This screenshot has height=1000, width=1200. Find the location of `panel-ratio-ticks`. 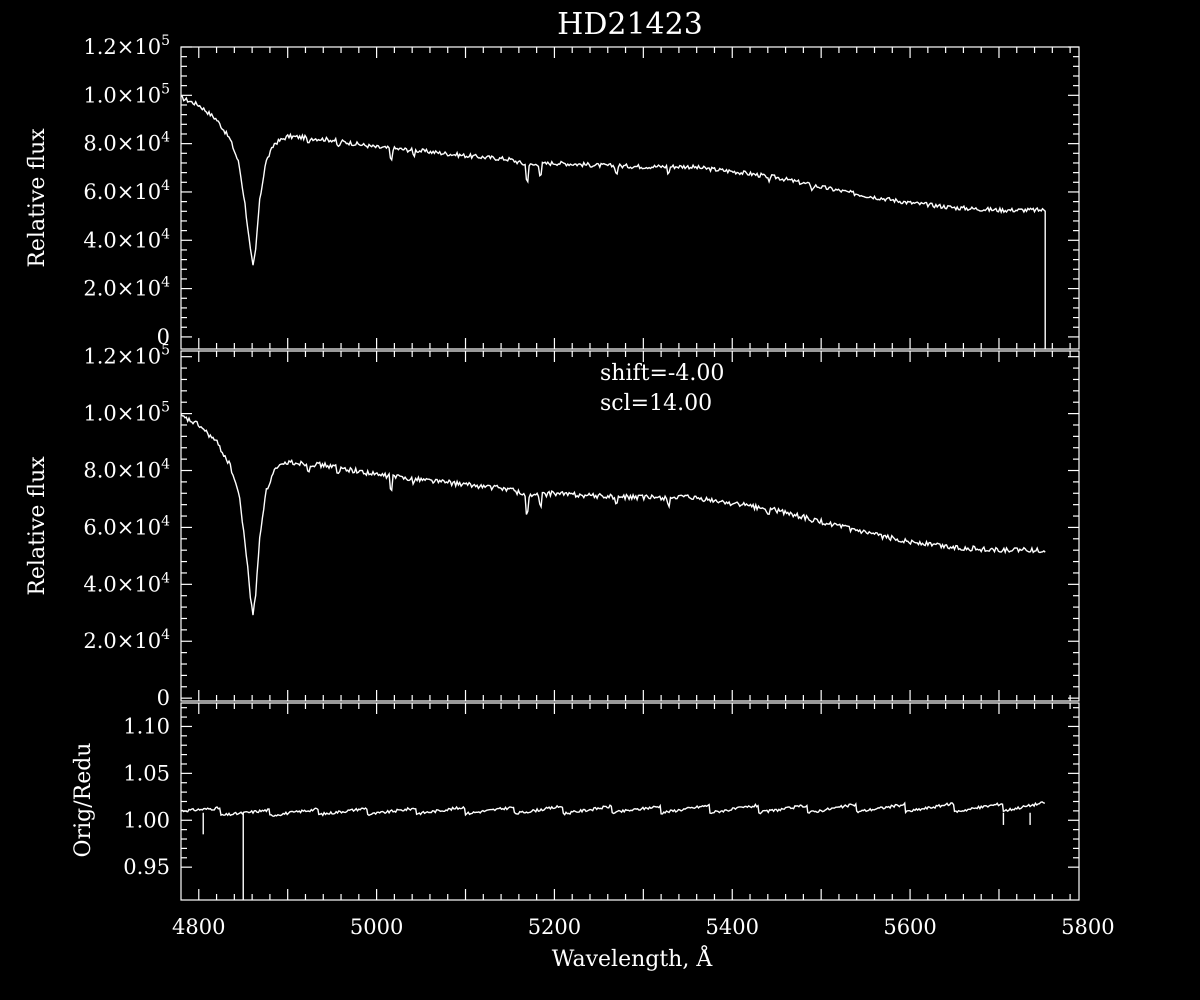

panel-ratio-ticks is located at coordinates (630, 801).